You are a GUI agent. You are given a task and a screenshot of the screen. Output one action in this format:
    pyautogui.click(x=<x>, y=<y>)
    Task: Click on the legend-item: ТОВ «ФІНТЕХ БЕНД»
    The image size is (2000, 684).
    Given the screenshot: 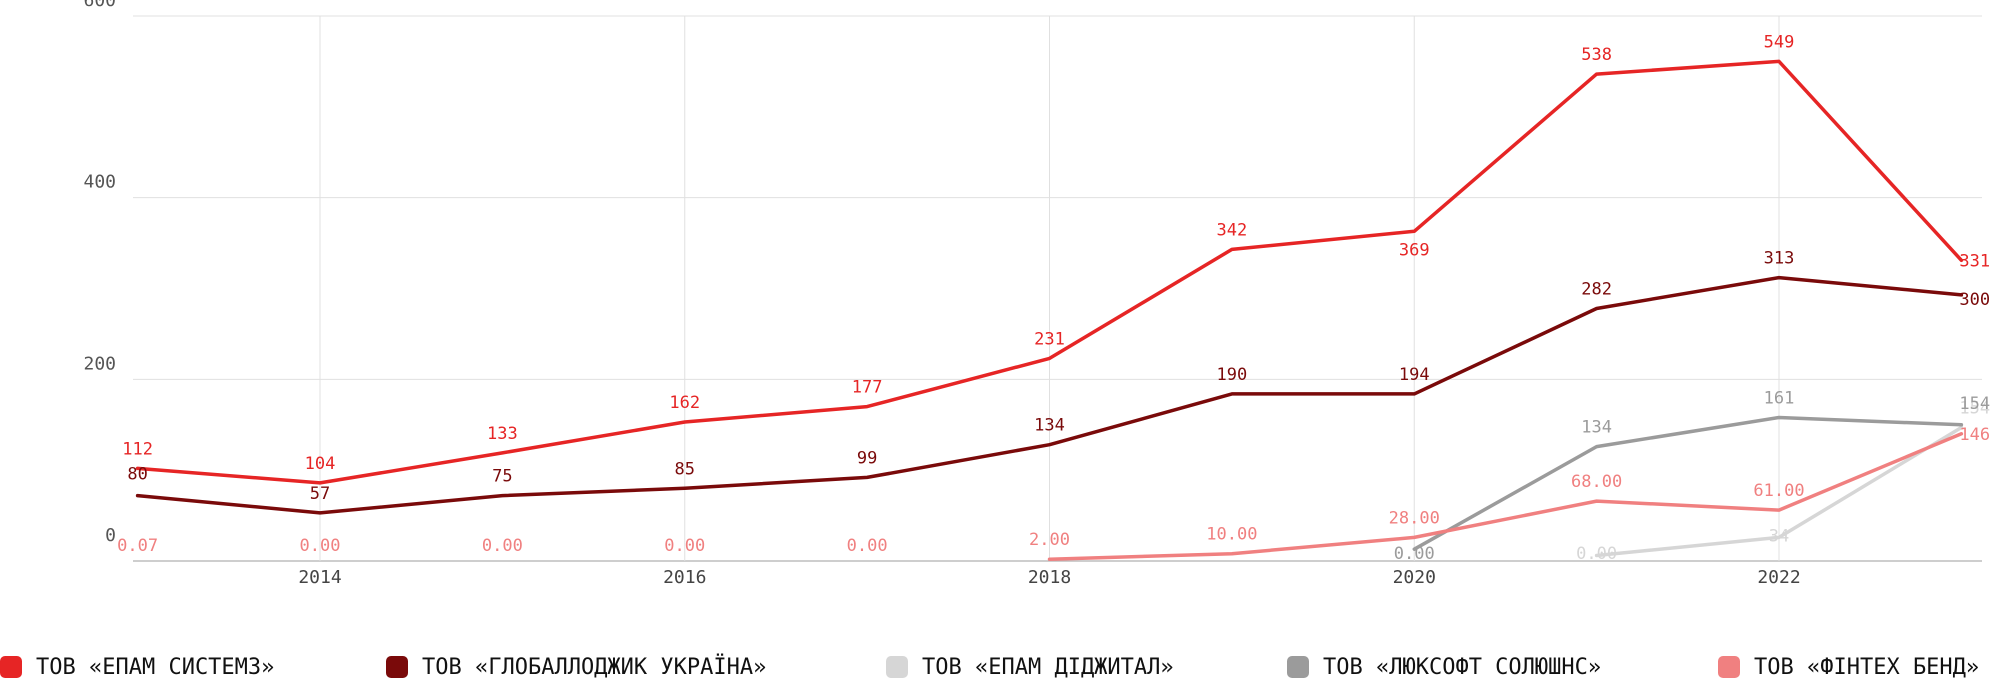 What is the action you would take?
    pyautogui.click(x=1848, y=667)
    